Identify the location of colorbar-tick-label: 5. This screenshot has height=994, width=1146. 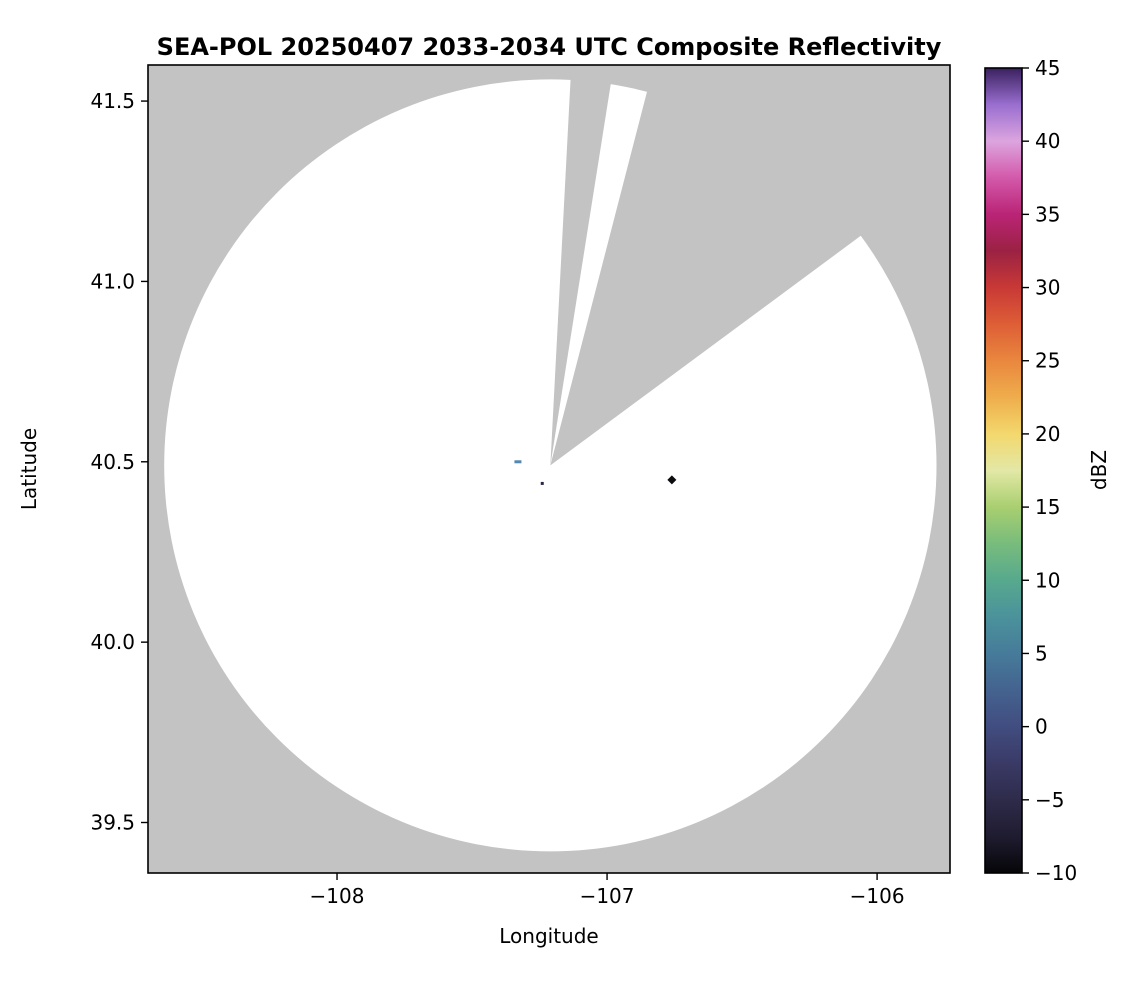
(1041, 653).